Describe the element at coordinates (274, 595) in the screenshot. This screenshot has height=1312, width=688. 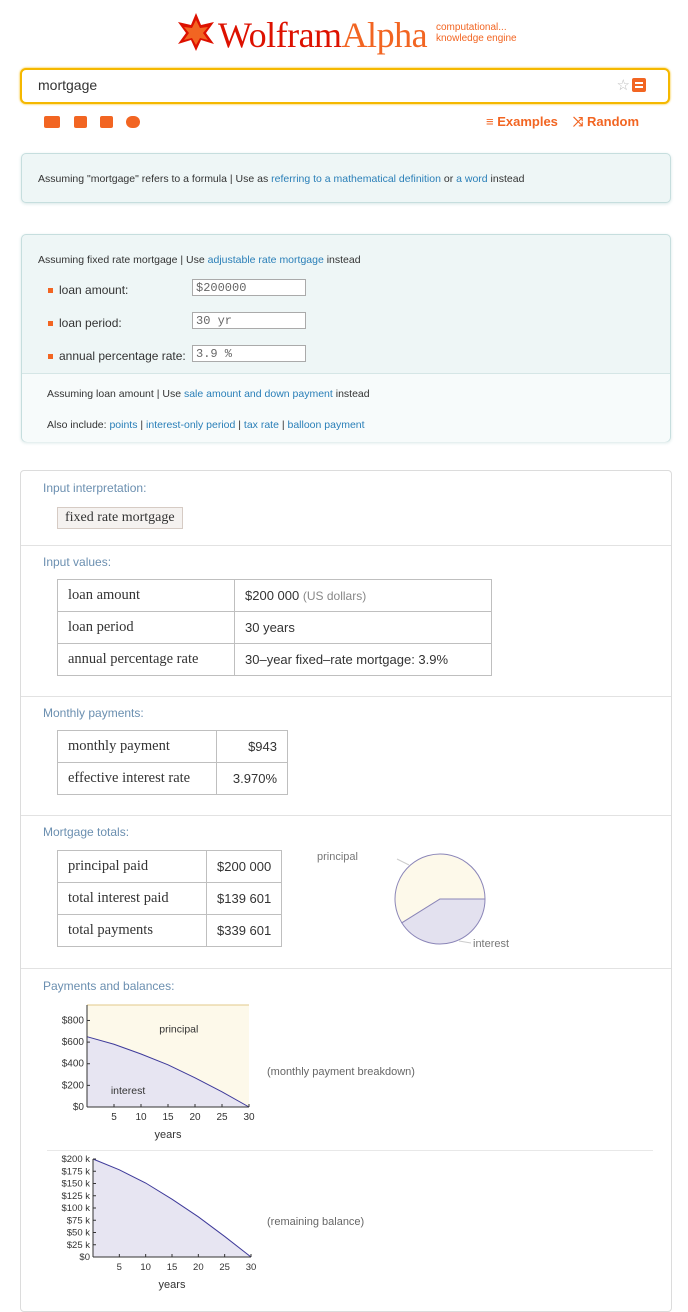
I see `table-row: loan amount $200 000 (US dollars)` at that location.